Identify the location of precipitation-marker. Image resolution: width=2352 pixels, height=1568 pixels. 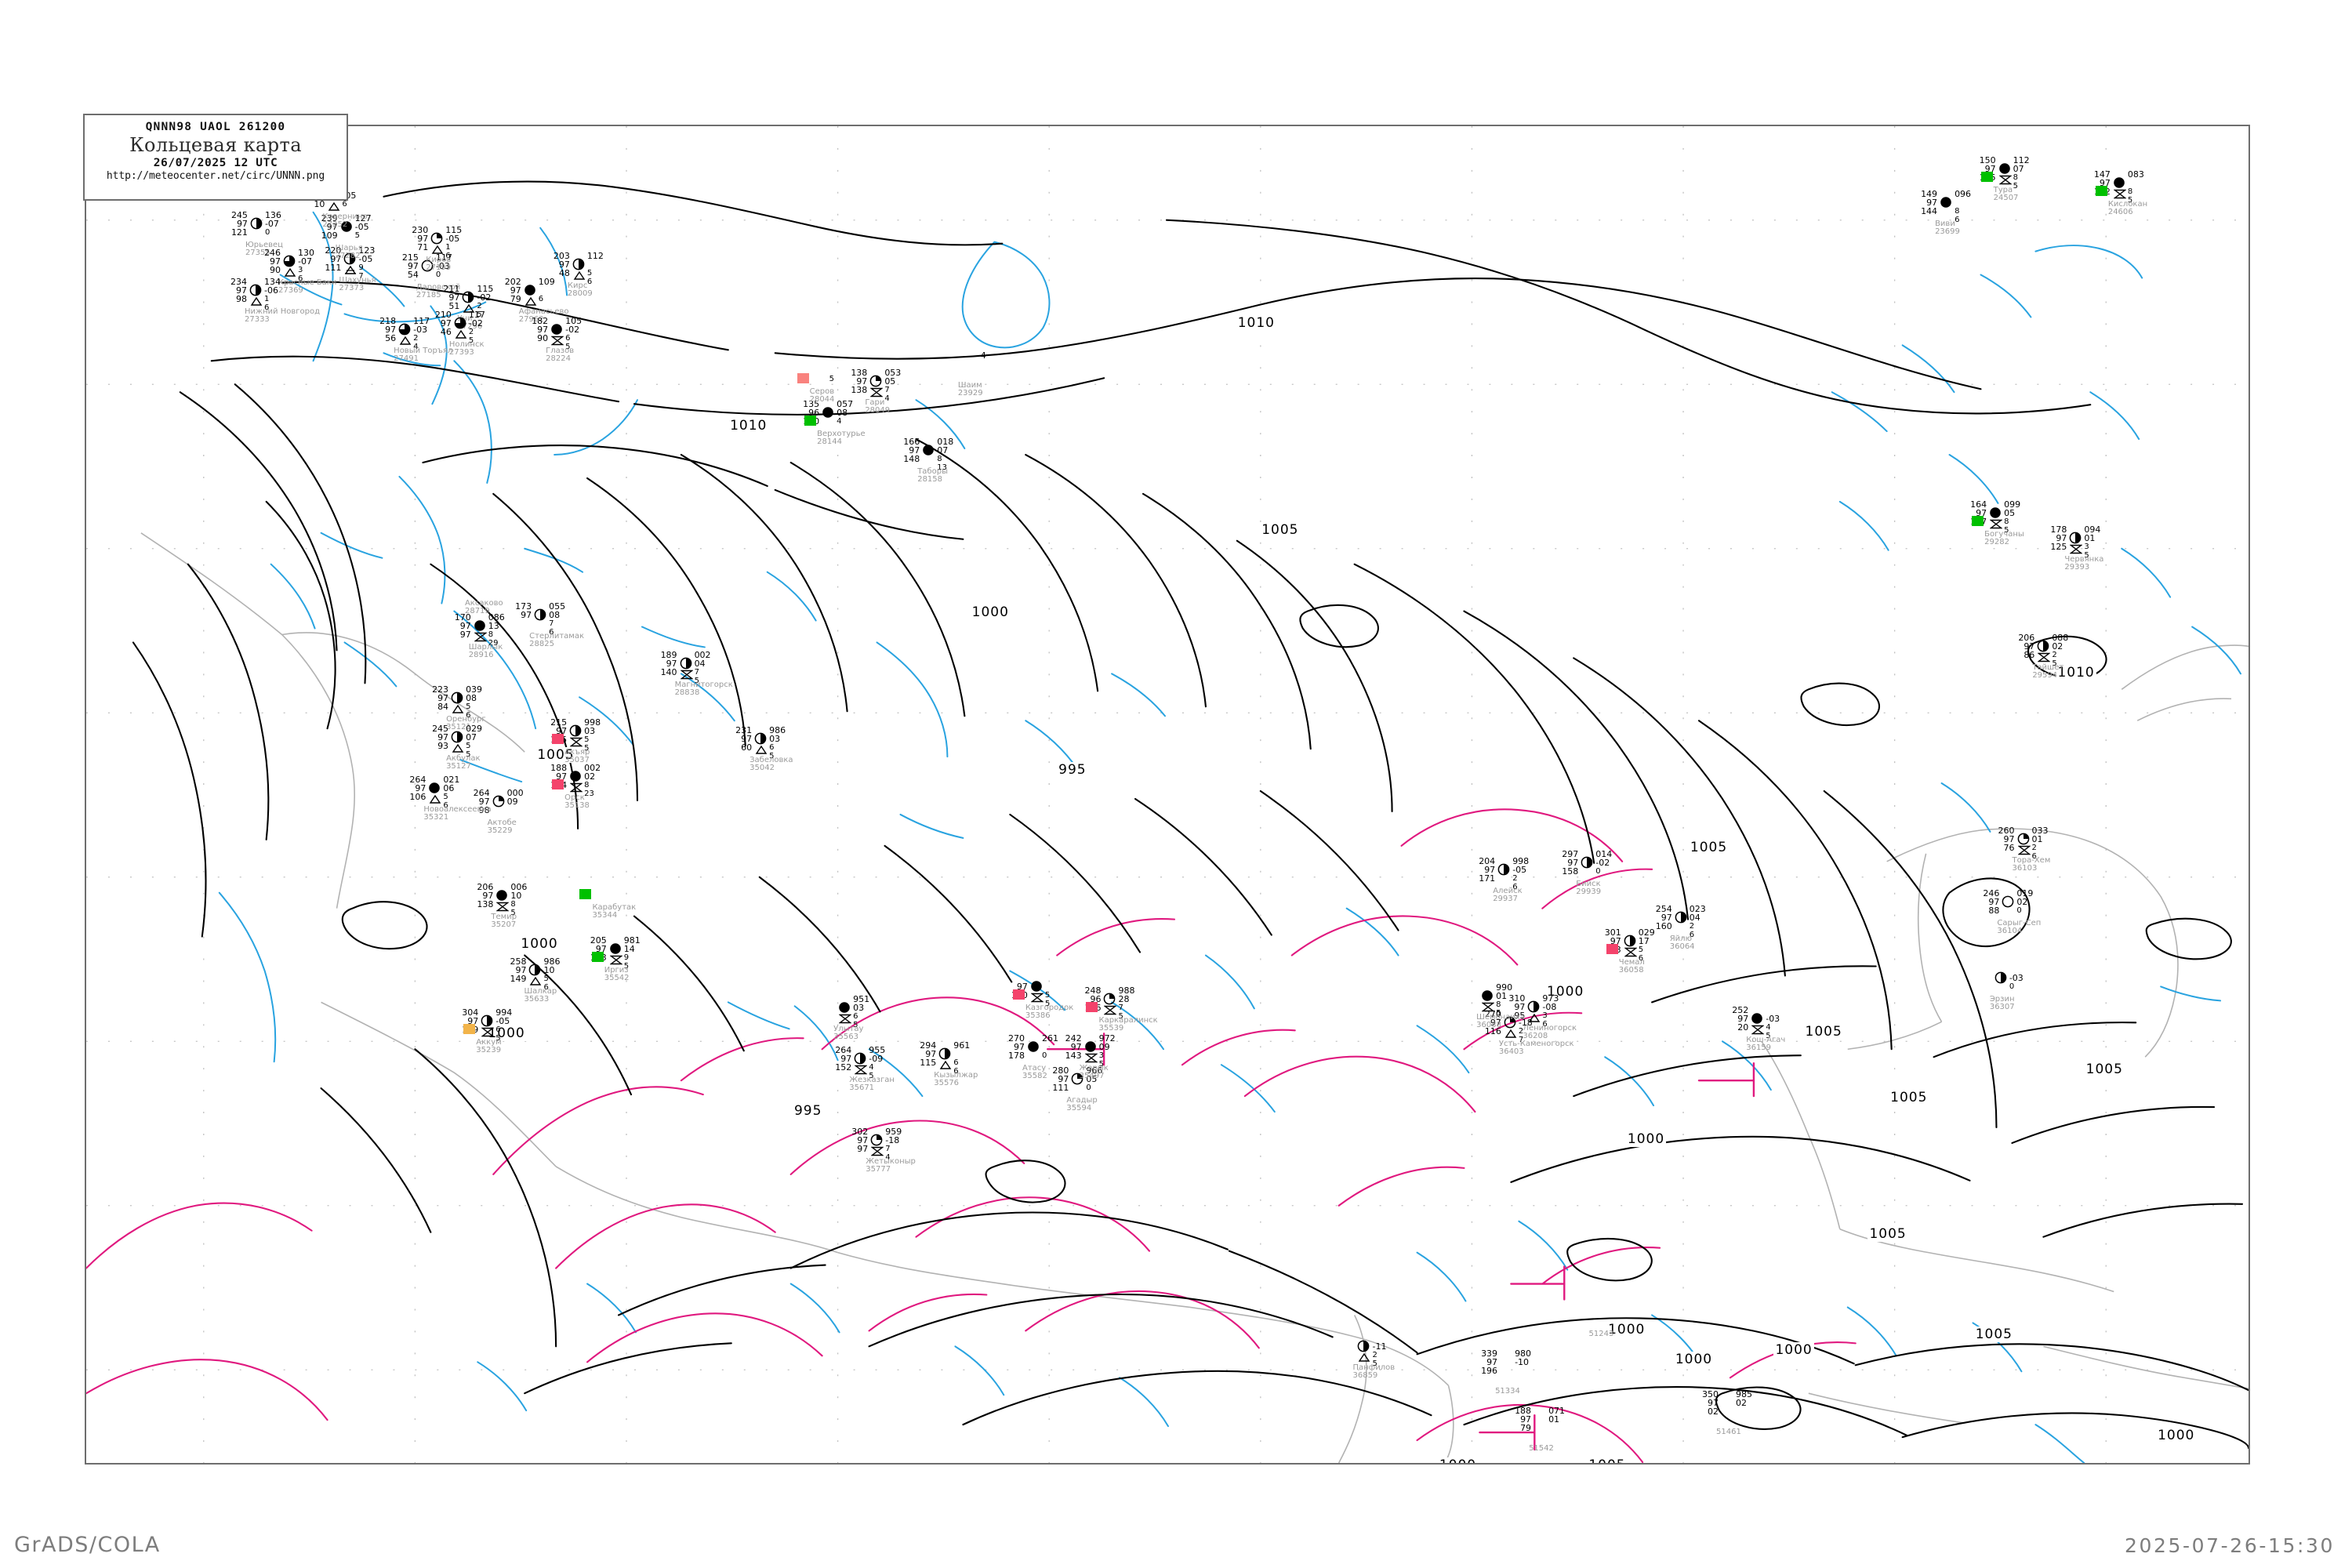
(558, 739).